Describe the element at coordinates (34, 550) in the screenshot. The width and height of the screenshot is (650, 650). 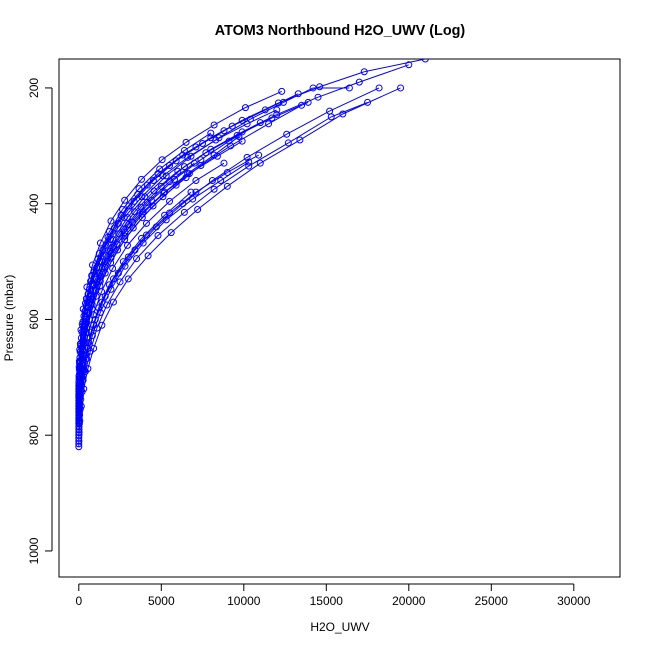
I see `y-tick-label: 1000` at that location.